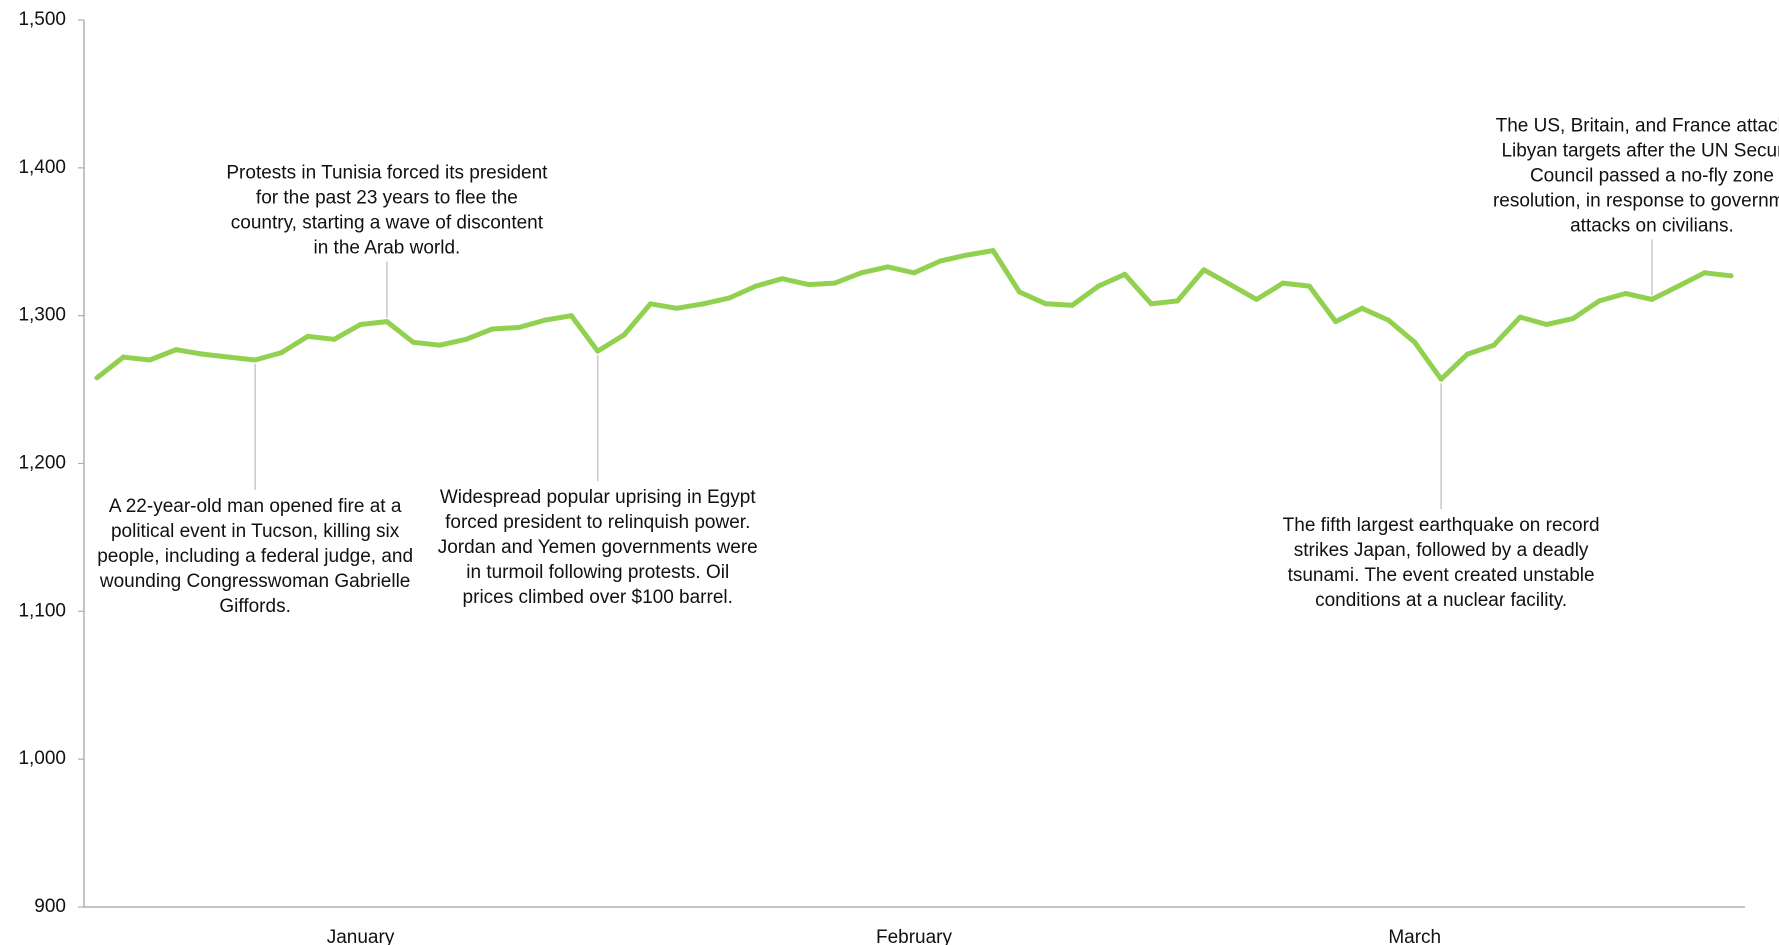 Image resolution: width=1779 pixels, height=945 pixels. What do you see at coordinates (255, 531) in the screenshot?
I see `annotation-line: political event in Tucson, killing six` at bounding box center [255, 531].